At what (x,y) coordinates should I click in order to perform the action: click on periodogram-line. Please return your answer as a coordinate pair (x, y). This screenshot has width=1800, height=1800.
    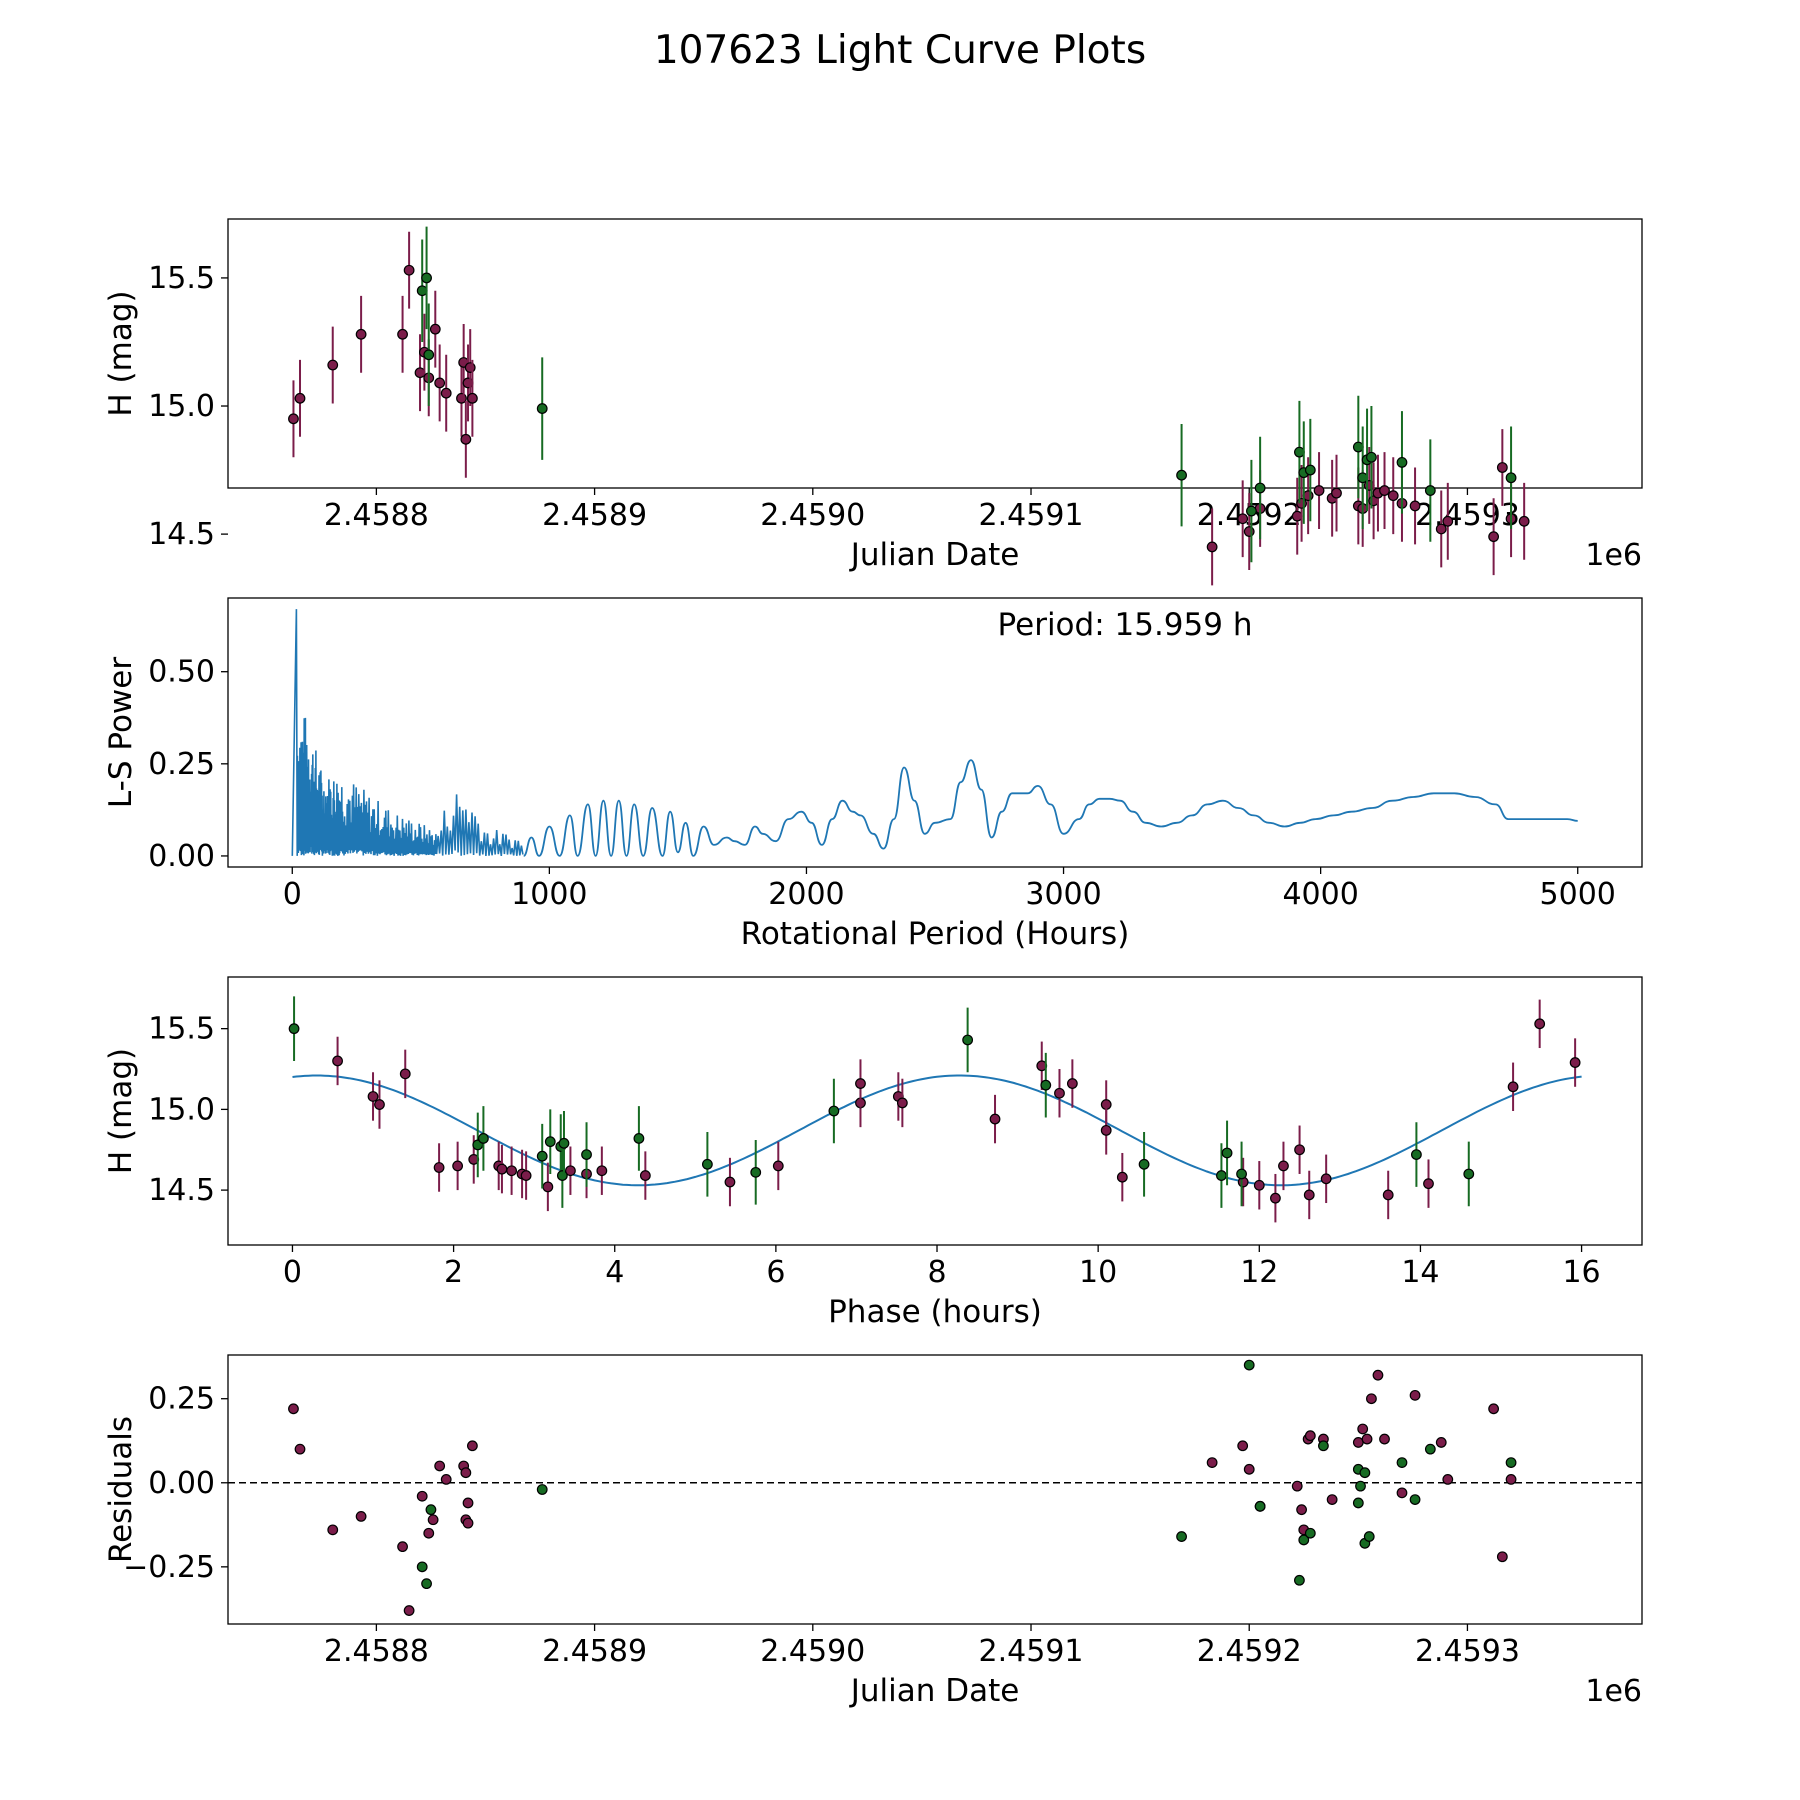
    Looking at the image, I should click on (1050, 808).